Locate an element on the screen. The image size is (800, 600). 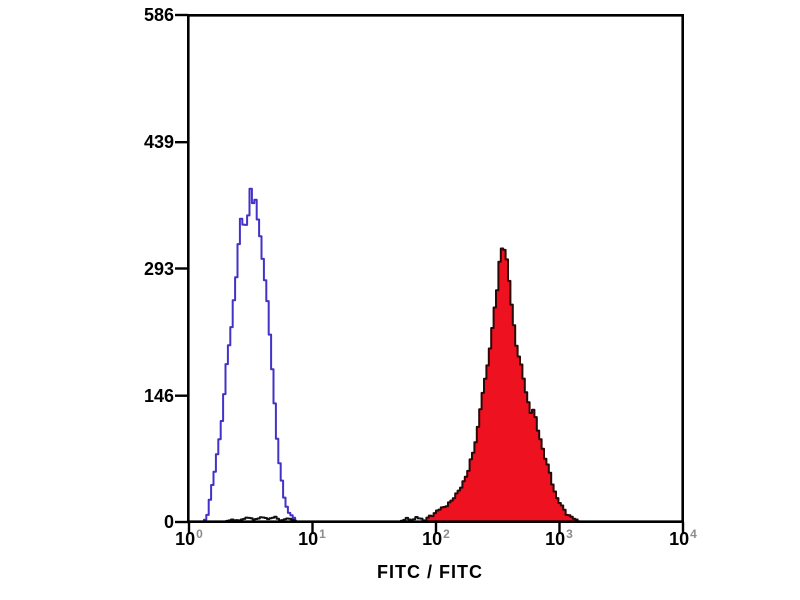
x-tick-label-1e0: 100 is located at coordinates (189, 539).